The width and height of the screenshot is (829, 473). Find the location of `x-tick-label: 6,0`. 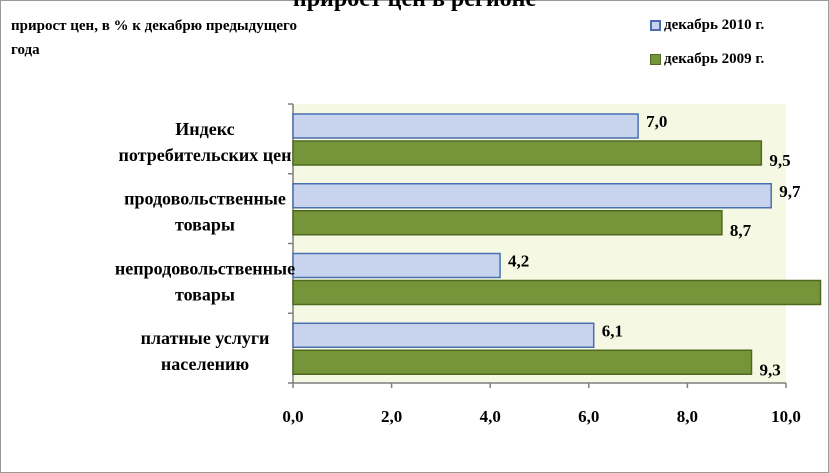

x-tick-label: 6,0 is located at coordinates (588, 416).